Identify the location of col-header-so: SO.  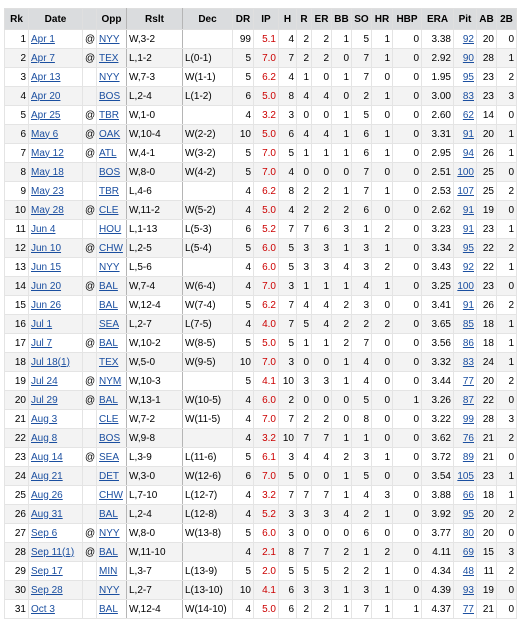
(362, 19).